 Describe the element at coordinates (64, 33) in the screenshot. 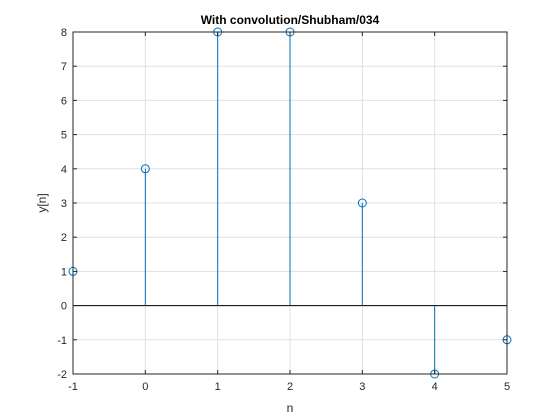

I see `y-tick-label-10: 8` at that location.